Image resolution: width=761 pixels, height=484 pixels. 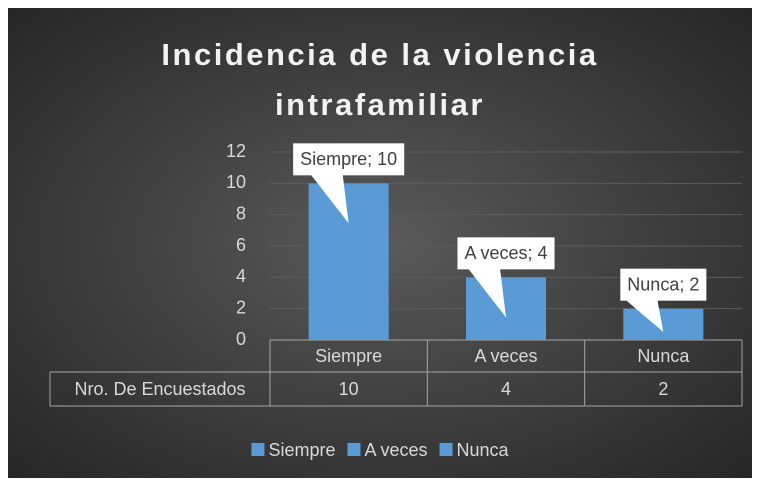 I want to click on y-tick-label: 6, so click(x=241, y=245).